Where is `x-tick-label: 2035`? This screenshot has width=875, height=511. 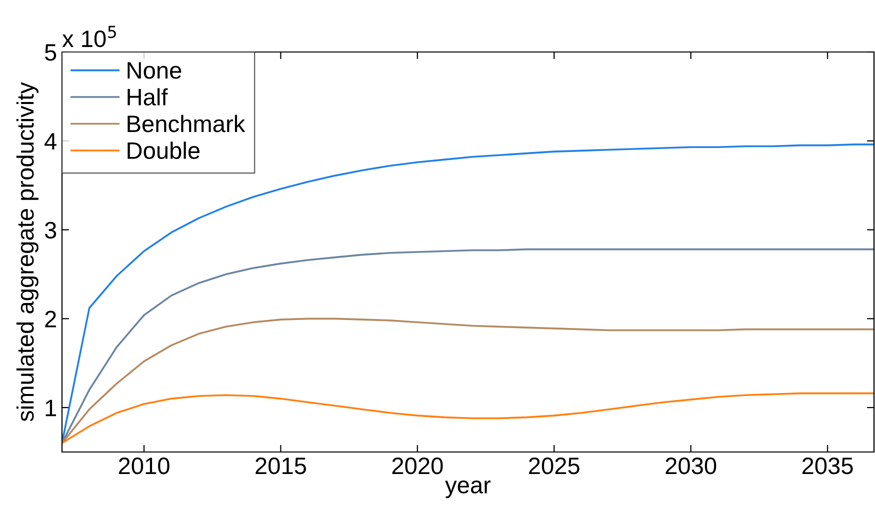 x-tick-label: 2035 is located at coordinates (827, 465).